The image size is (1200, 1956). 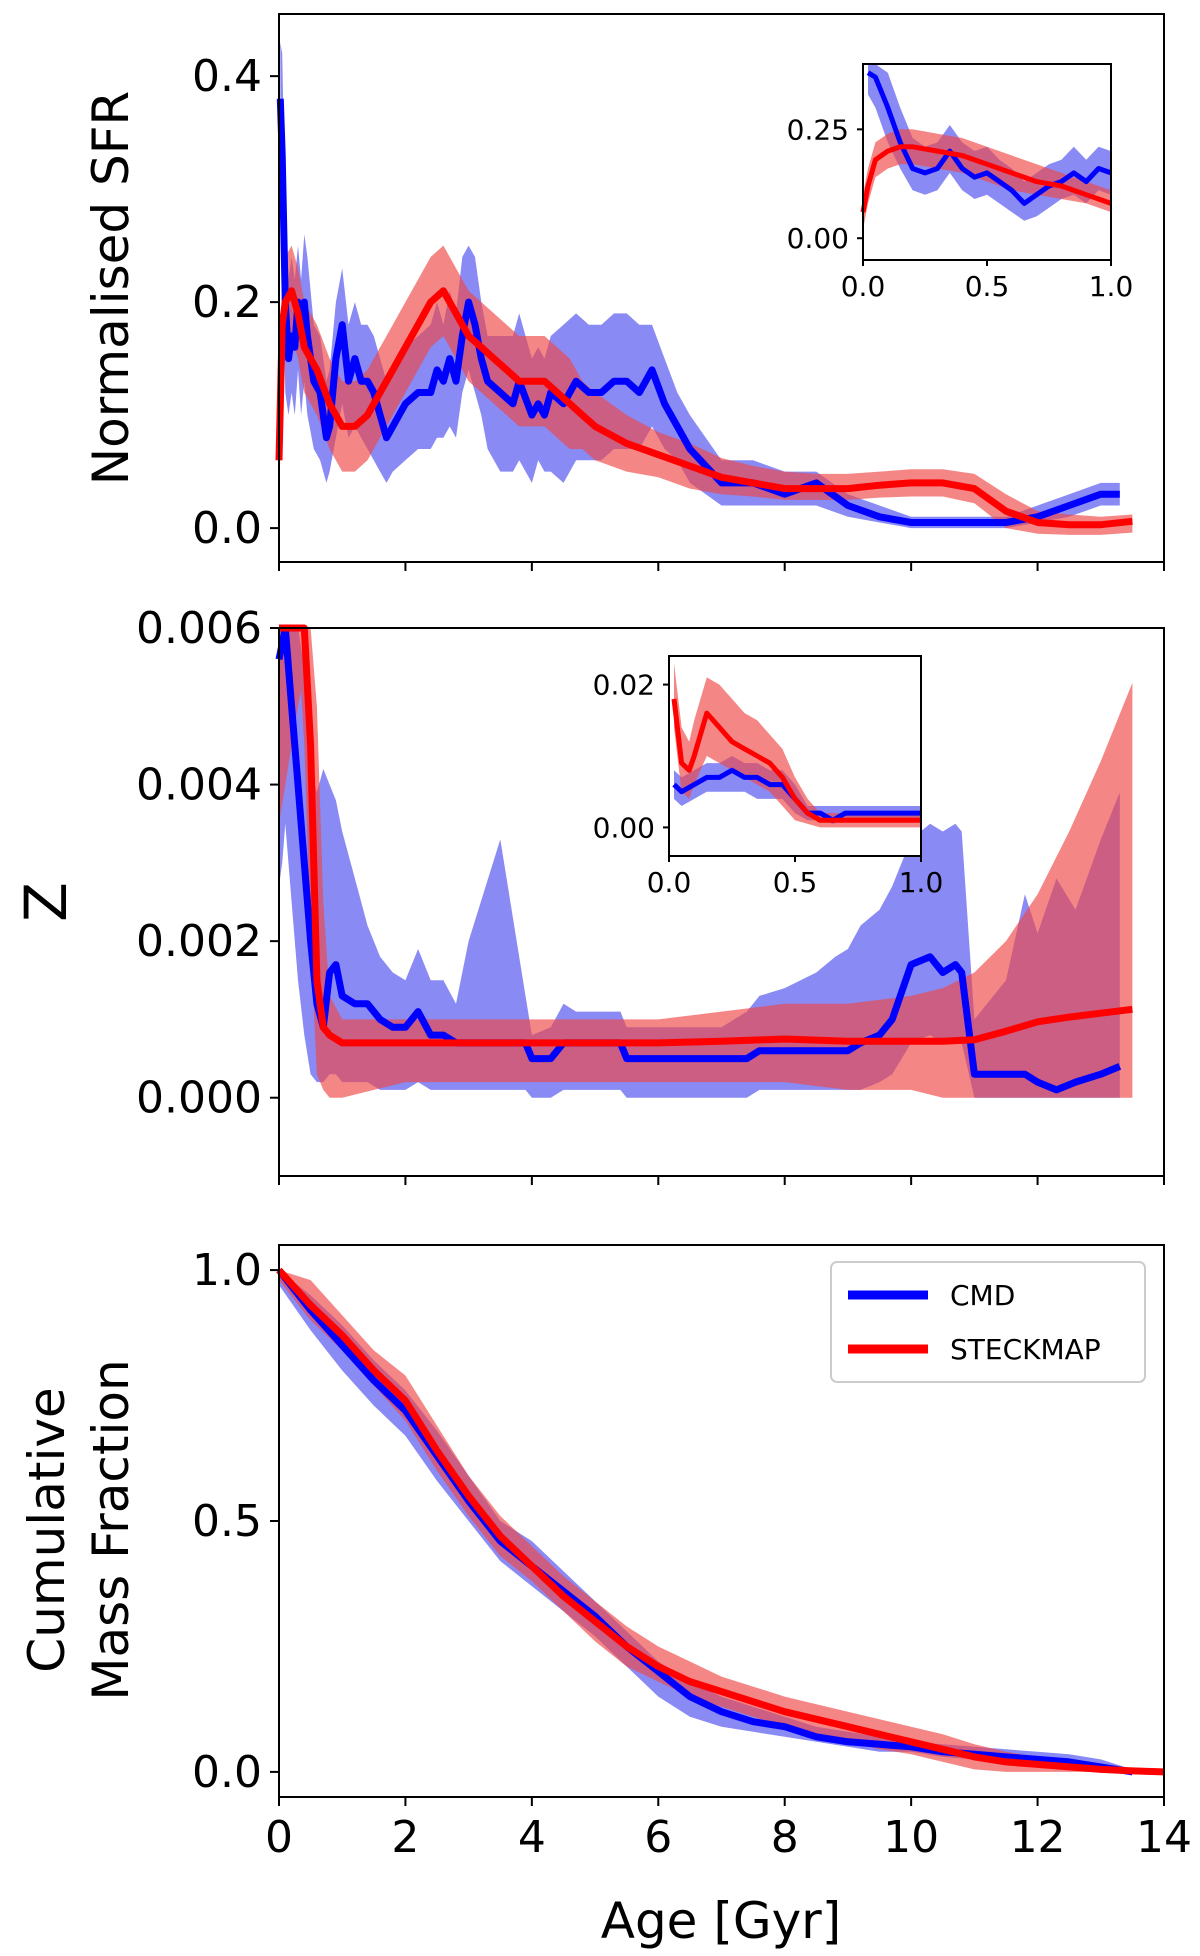 What do you see at coordinates (669, 882) in the screenshot?
I see `z-inset-xtick-label: 0.0` at bounding box center [669, 882].